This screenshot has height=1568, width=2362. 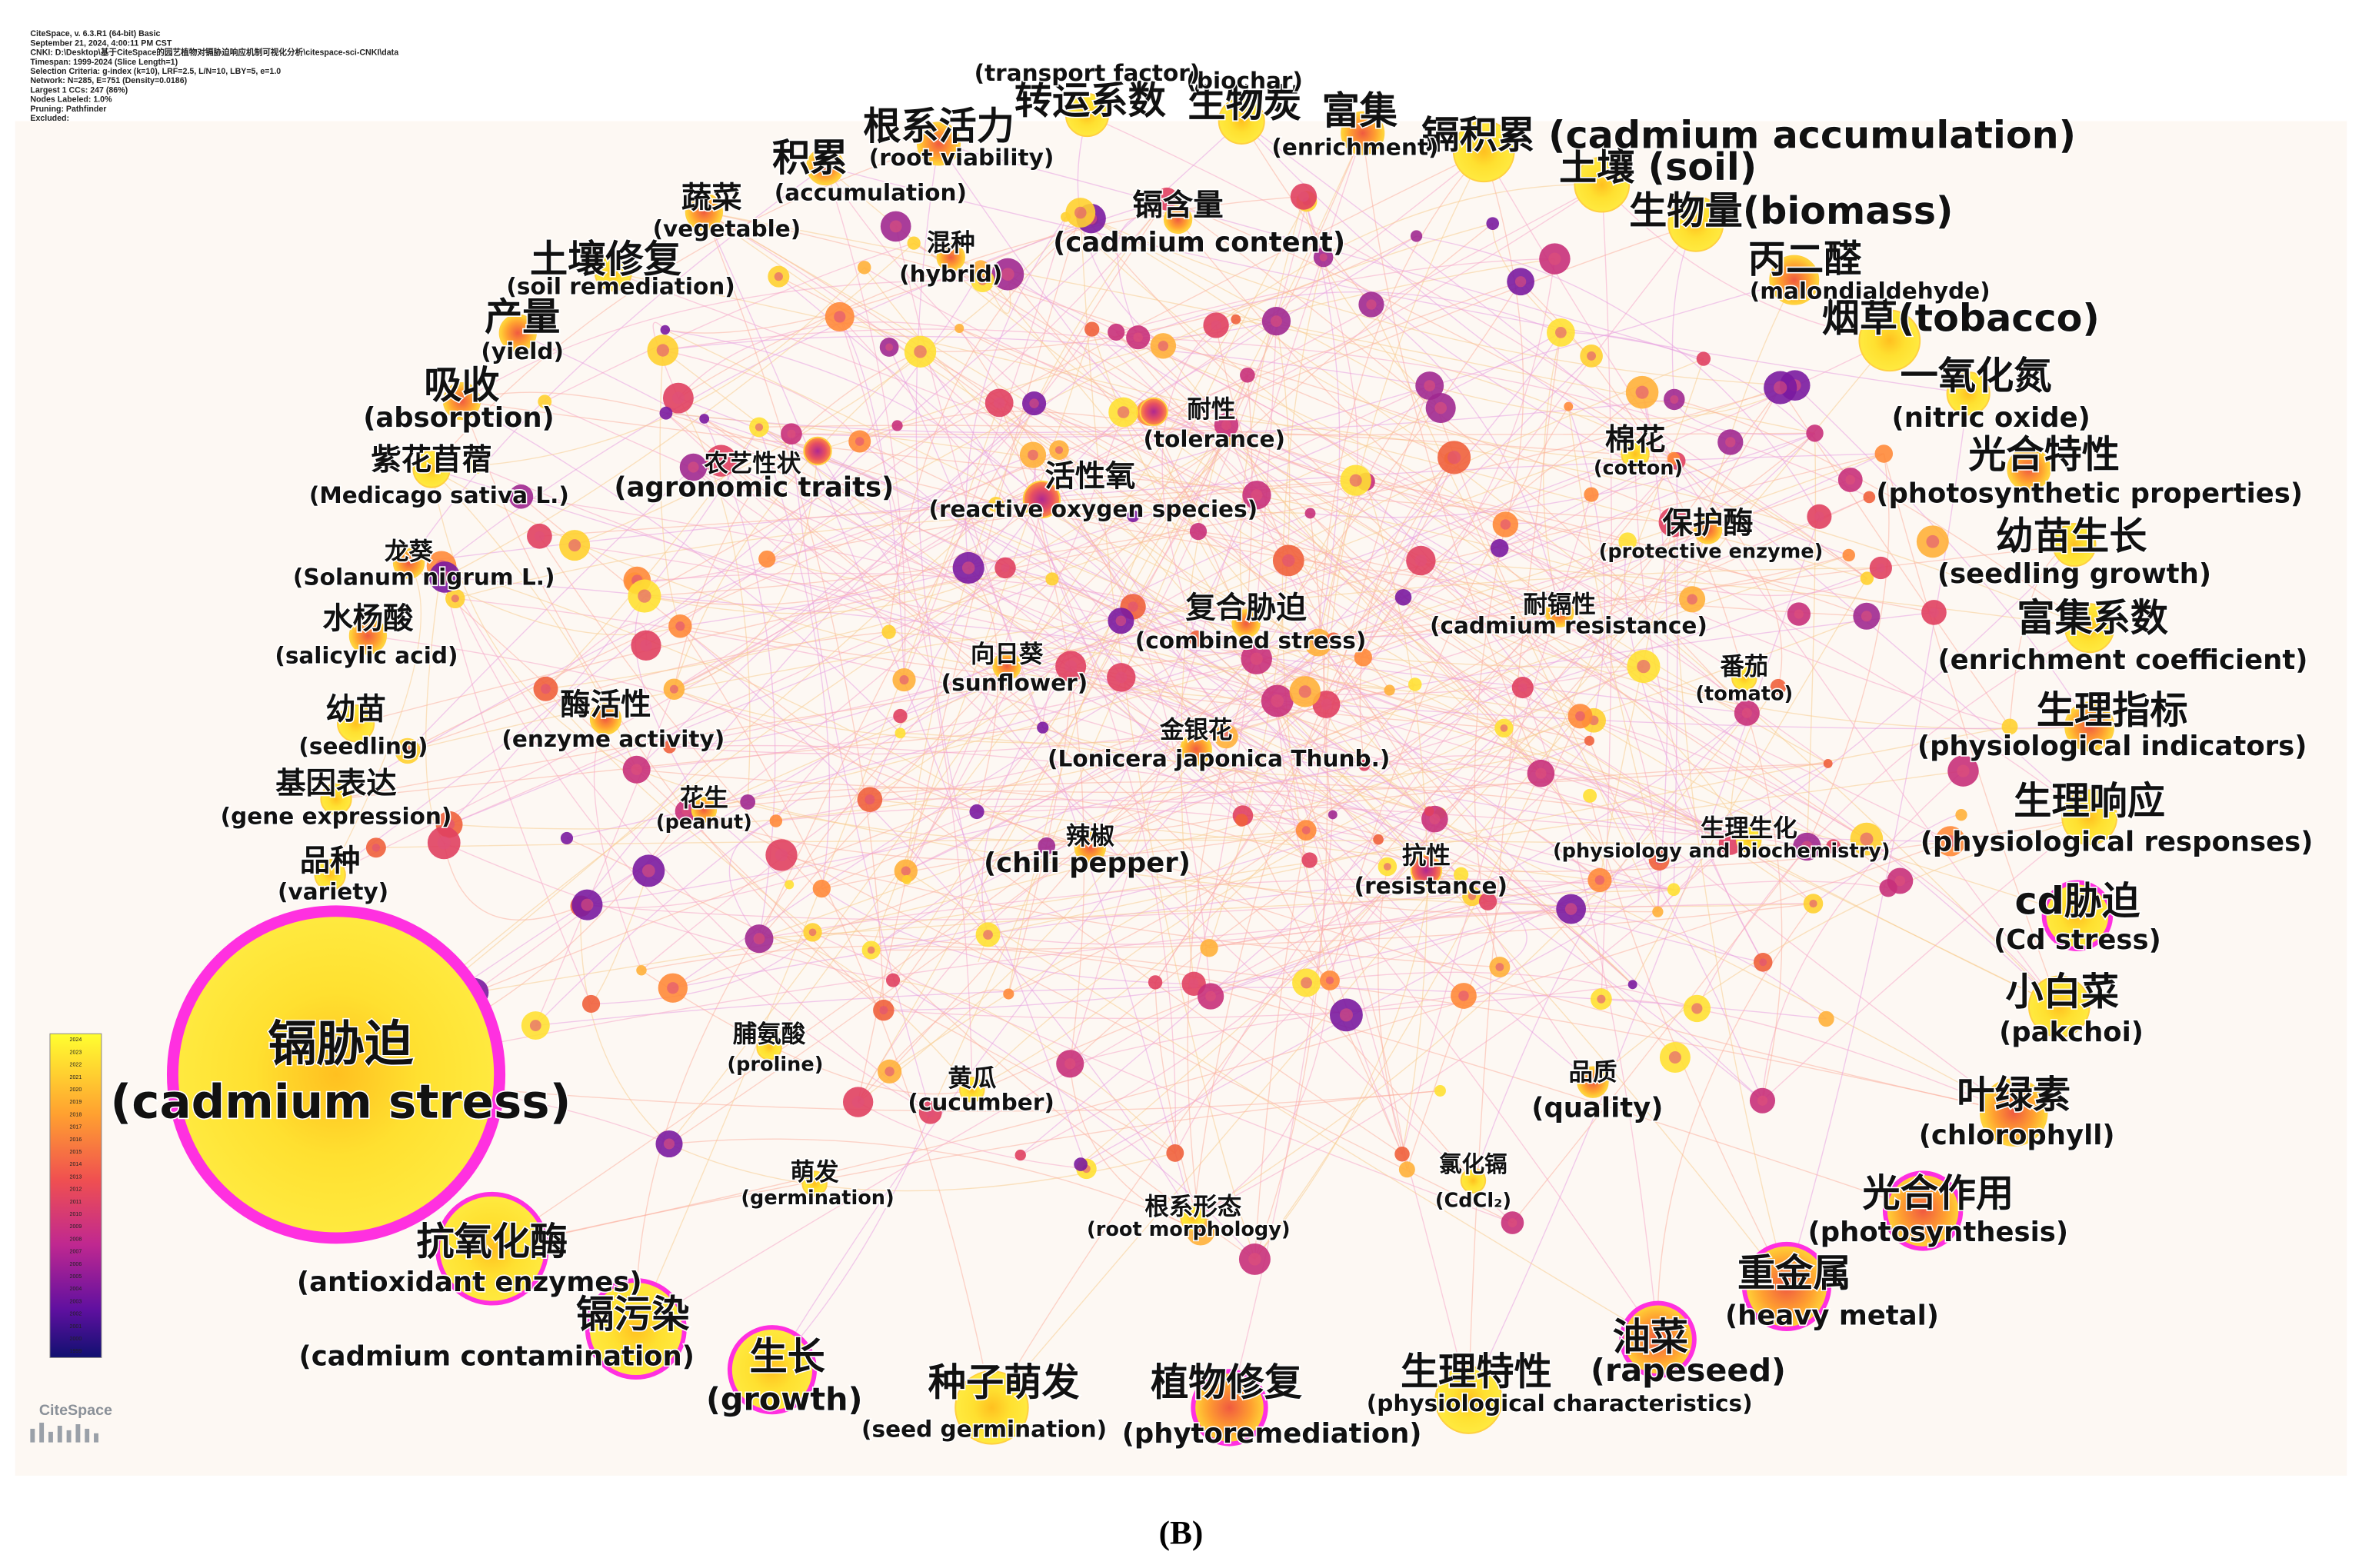 I want to click on node-label-zh: 生理指标, so click(x=2112, y=711).